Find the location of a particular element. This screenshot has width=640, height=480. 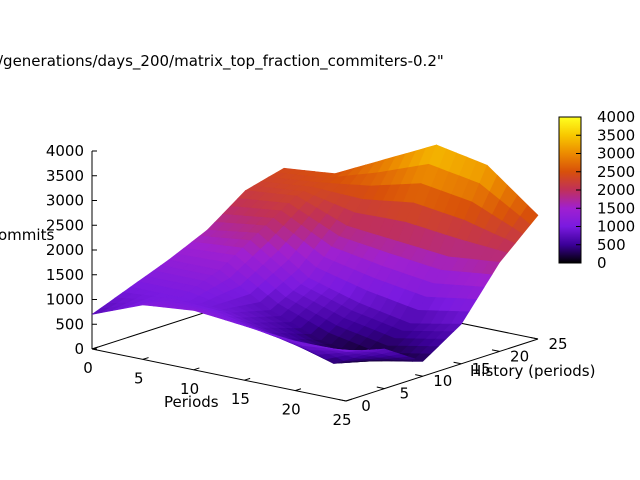

x-tick-label: 20 is located at coordinates (291, 410).